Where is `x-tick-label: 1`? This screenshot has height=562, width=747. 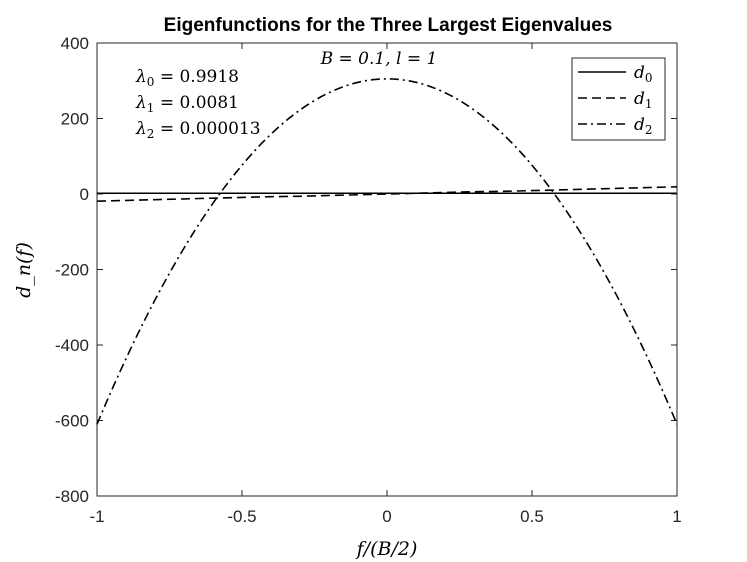
x-tick-label: 1 is located at coordinates (676, 516).